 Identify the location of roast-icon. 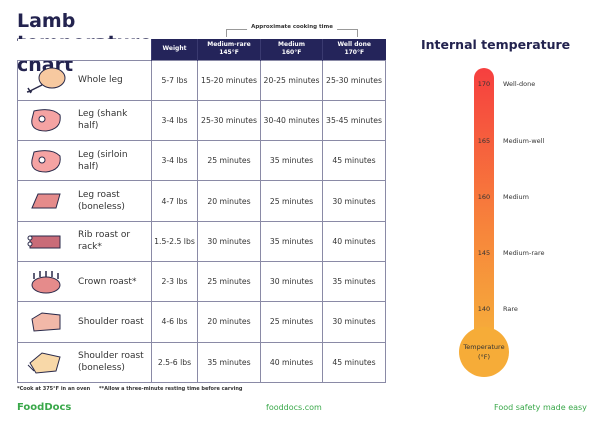
(46, 201).